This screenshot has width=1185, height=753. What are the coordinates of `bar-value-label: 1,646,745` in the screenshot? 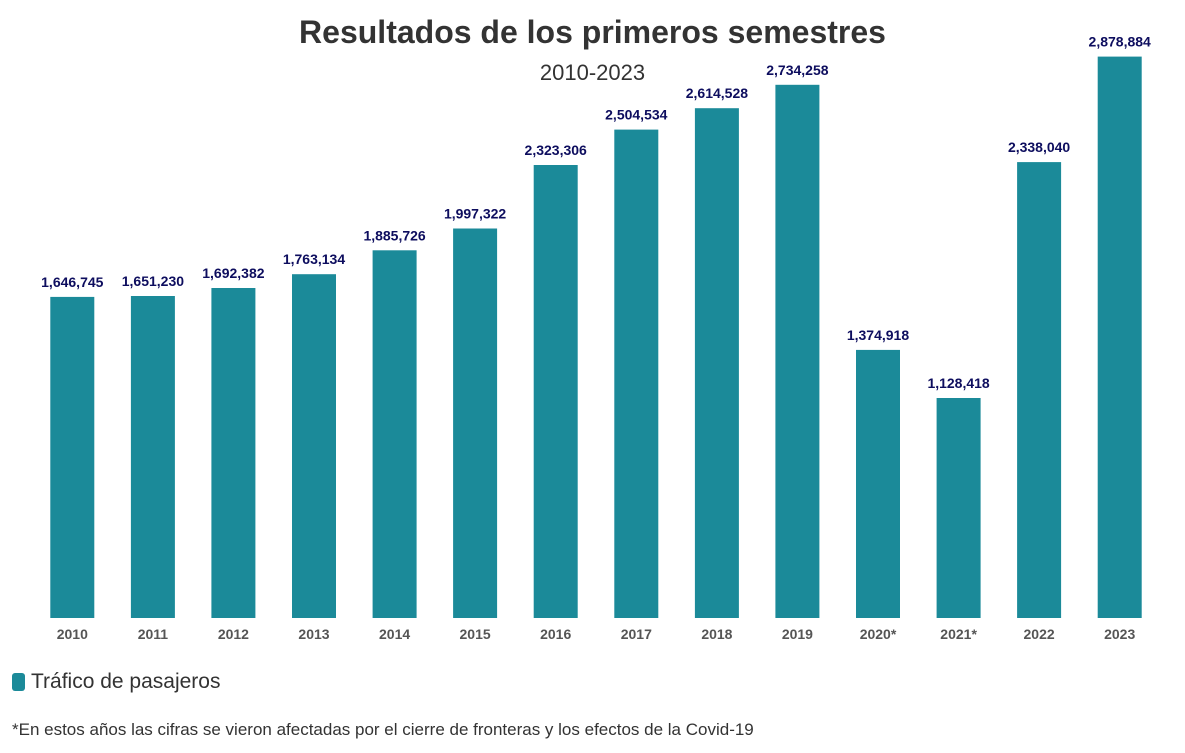 It's located at (72, 282).